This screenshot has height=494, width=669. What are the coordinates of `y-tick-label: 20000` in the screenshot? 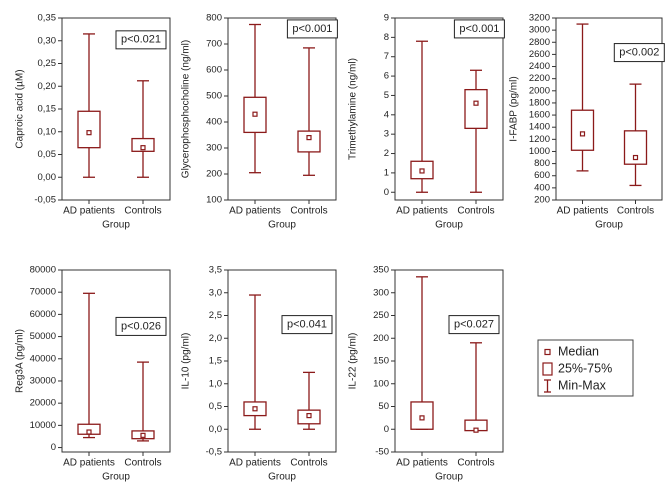 It's located at (43, 403).